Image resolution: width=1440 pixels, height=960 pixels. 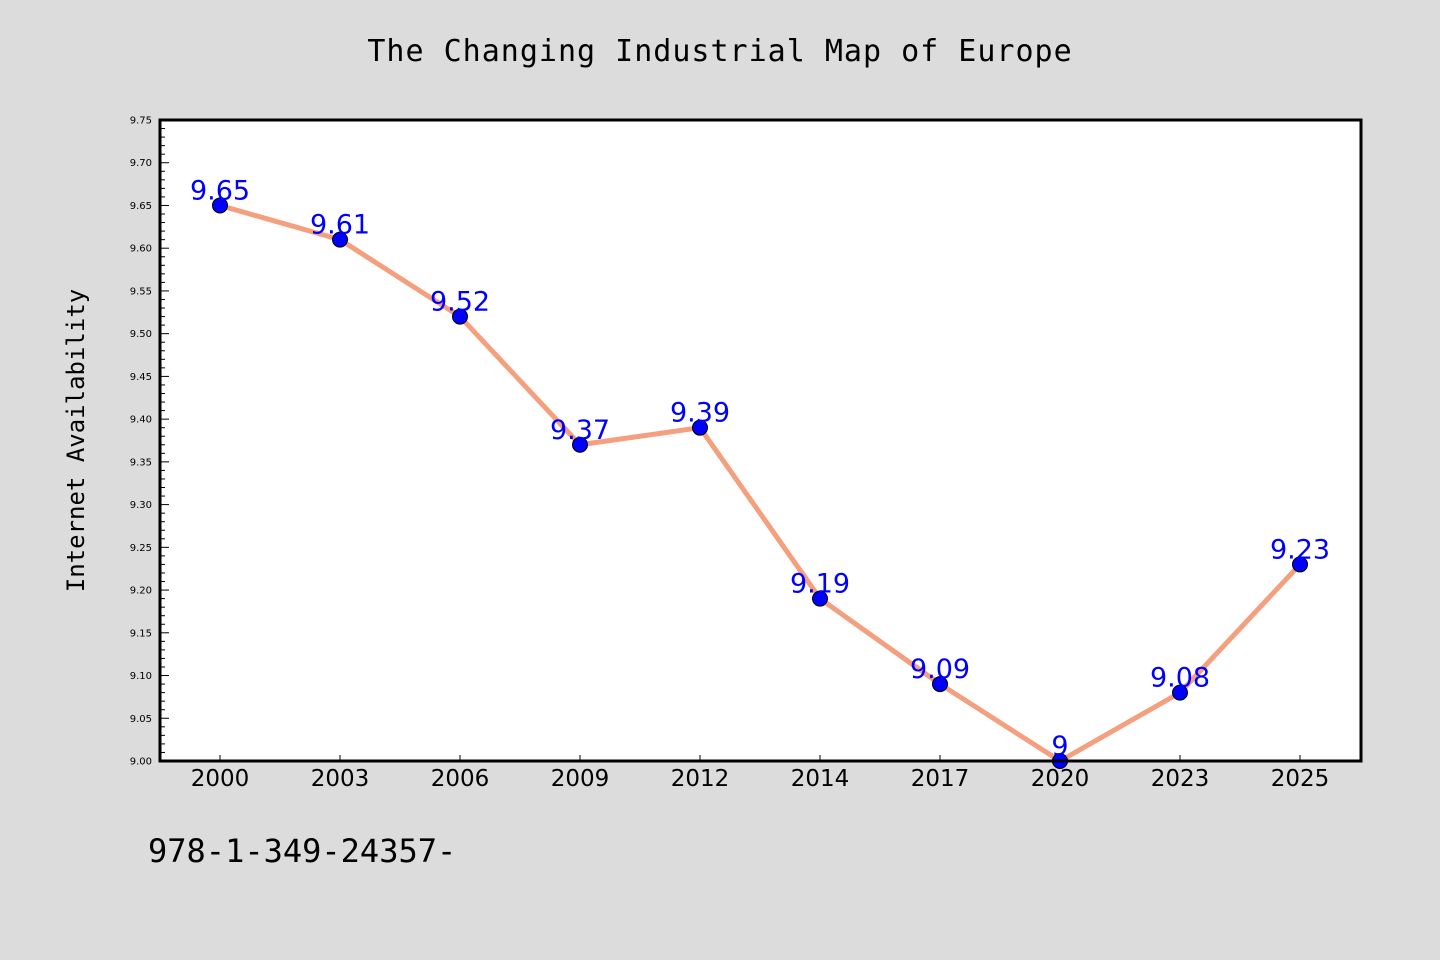 What do you see at coordinates (141, 206) in the screenshot?
I see `y-tick-label: 9.65` at bounding box center [141, 206].